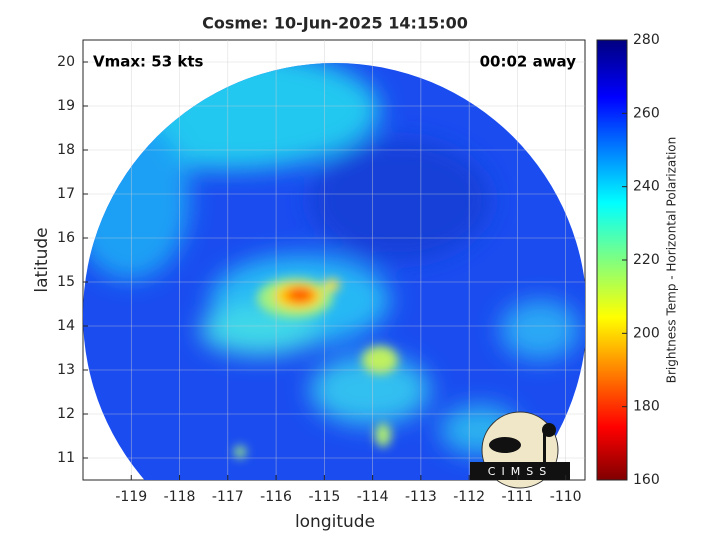  What do you see at coordinates (324, 497) in the screenshot?
I see `x-tick-label: -115` at bounding box center [324, 497].